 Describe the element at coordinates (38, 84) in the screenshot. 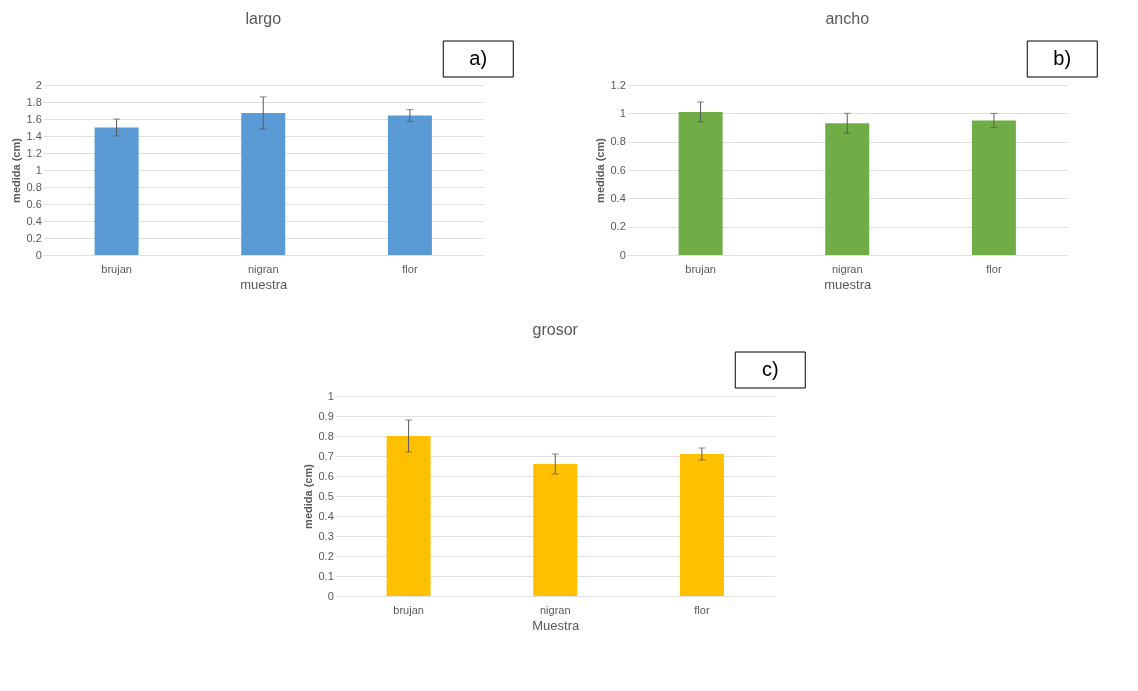

I see `y-tick-label: 2` at that location.